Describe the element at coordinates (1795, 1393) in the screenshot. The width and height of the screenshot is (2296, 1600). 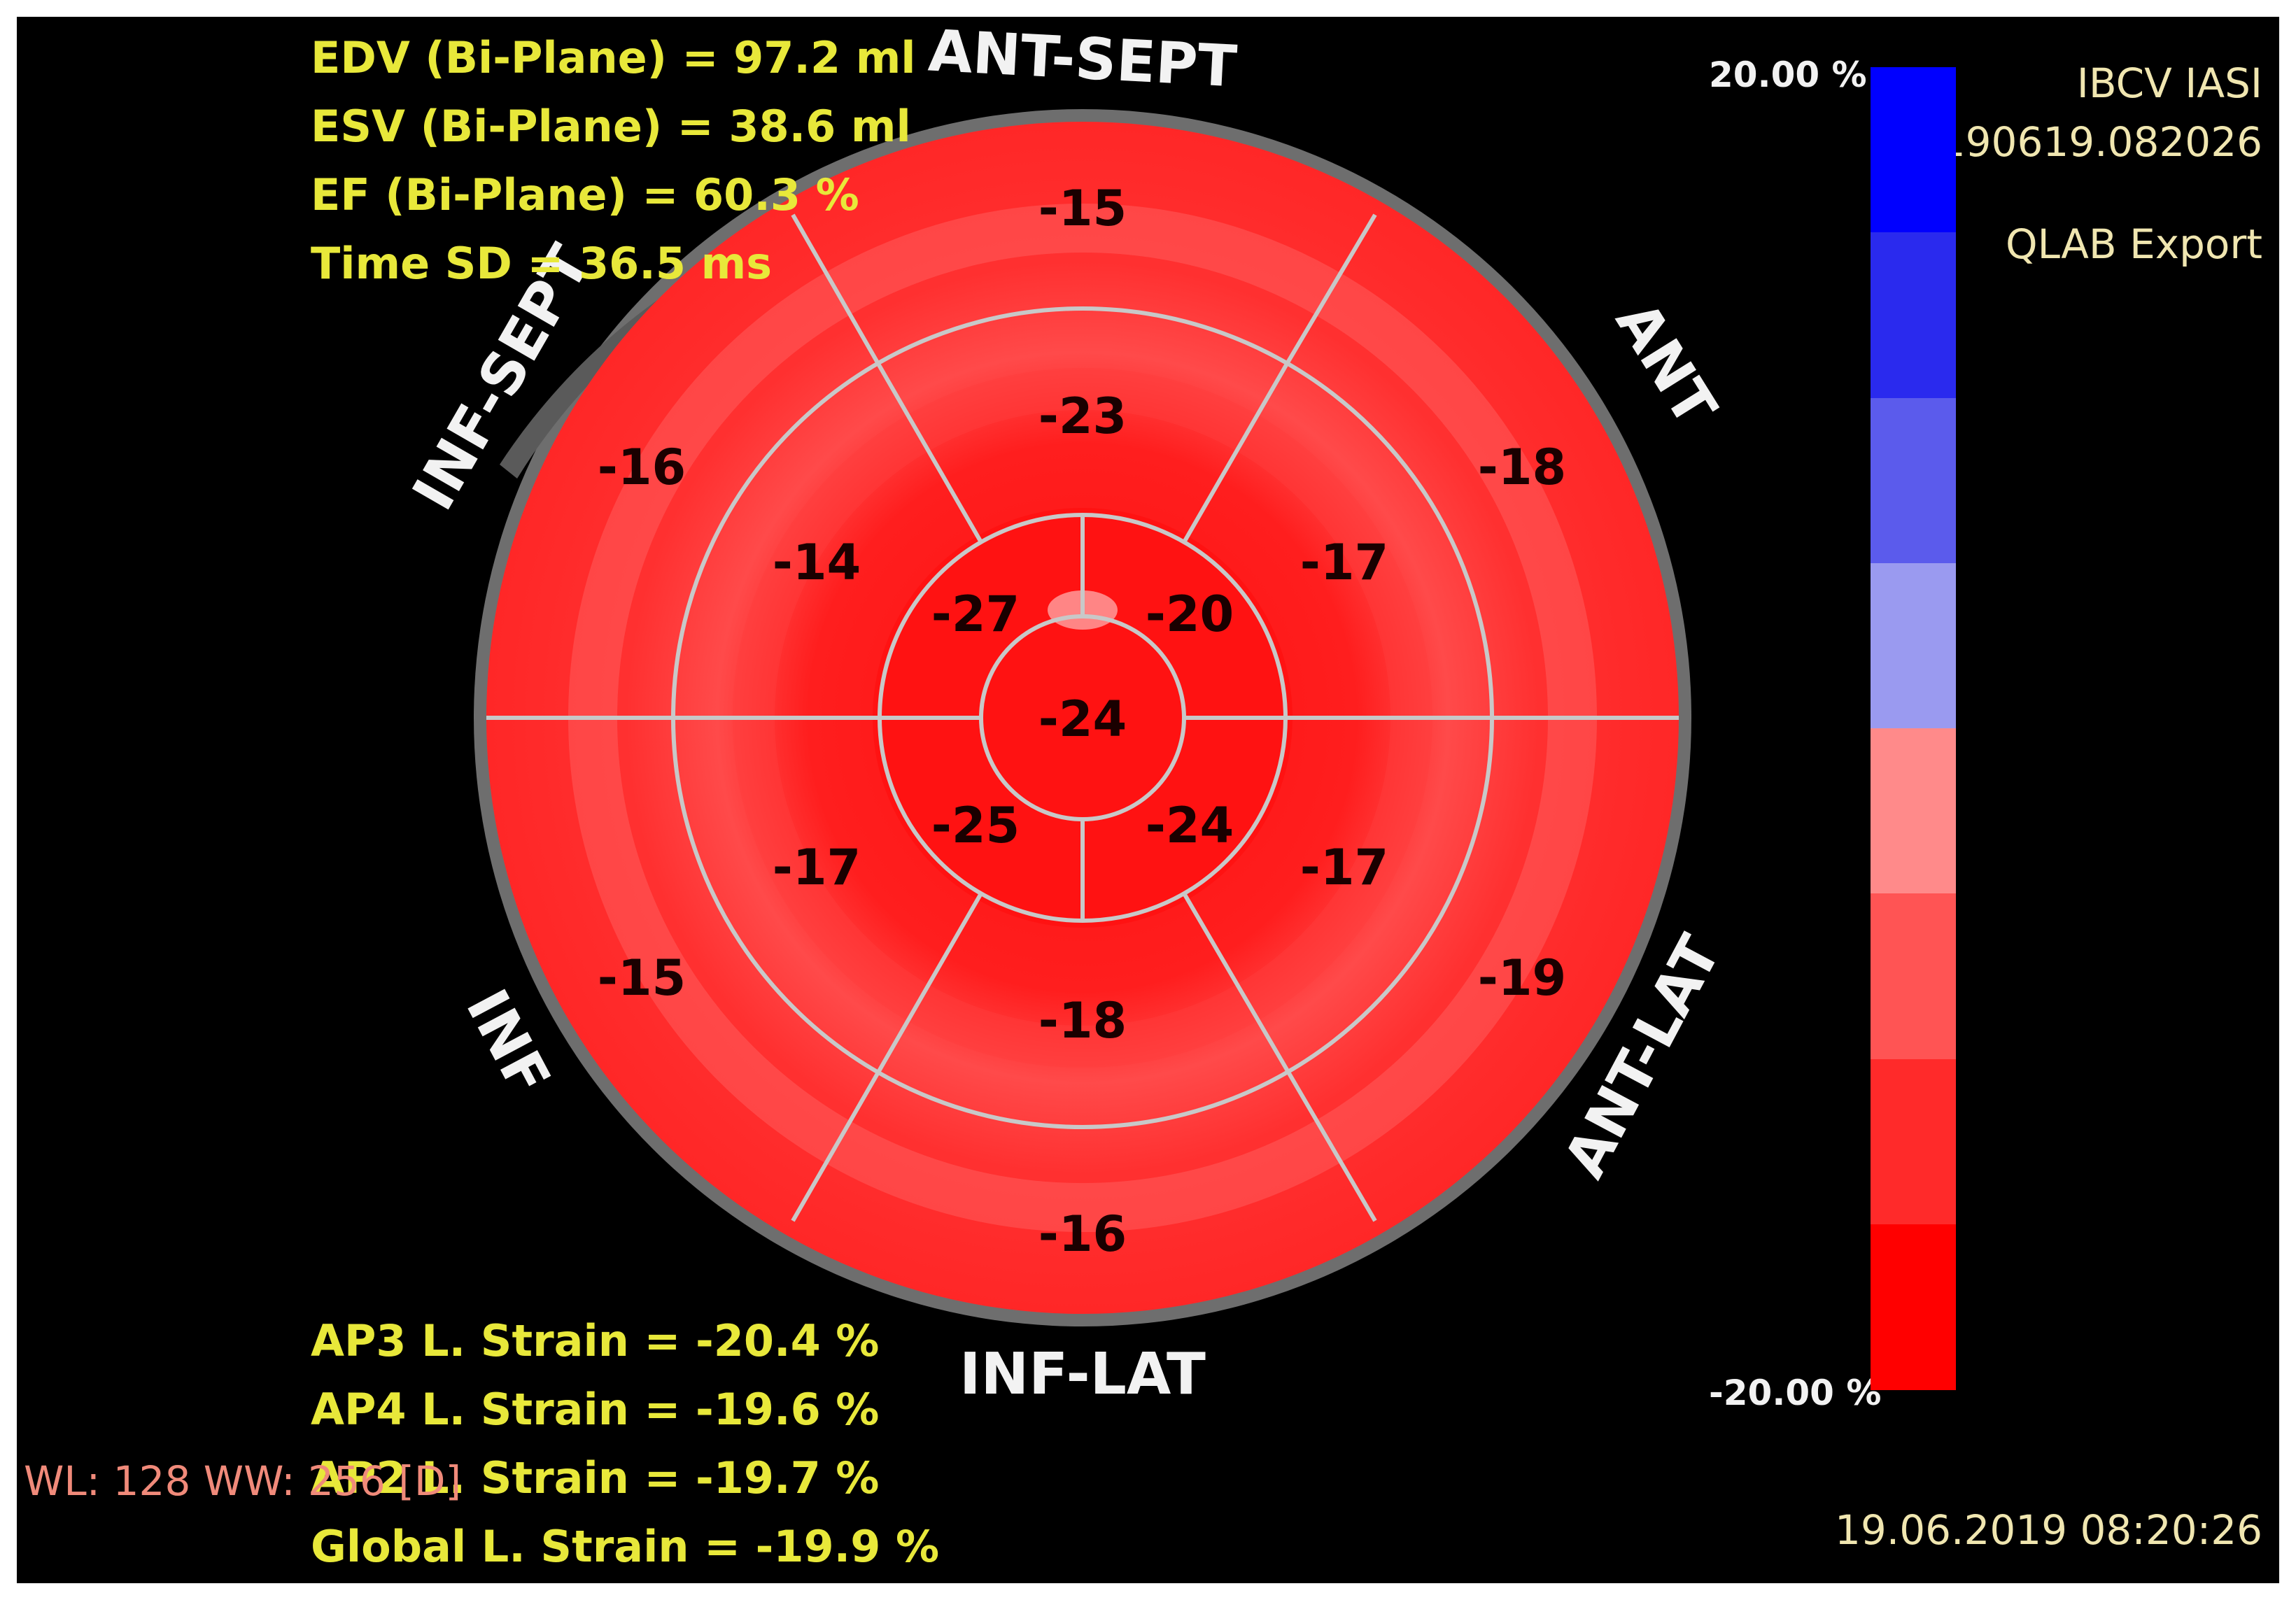
I see `colorbar-min-label: -20.00 %` at that location.